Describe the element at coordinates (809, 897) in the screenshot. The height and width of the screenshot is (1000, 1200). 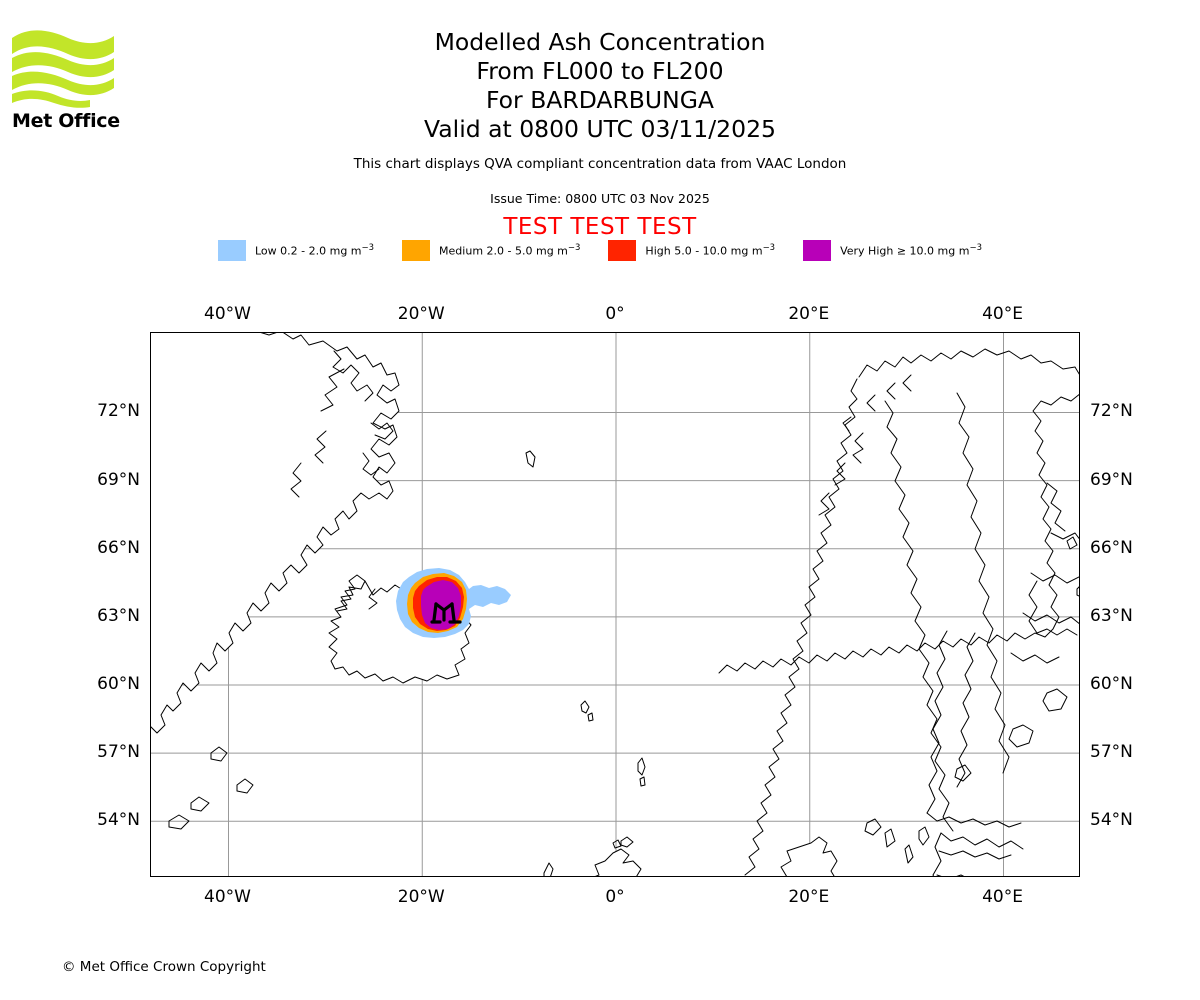
I see `x-tick-bottom-3: 20°E` at that location.